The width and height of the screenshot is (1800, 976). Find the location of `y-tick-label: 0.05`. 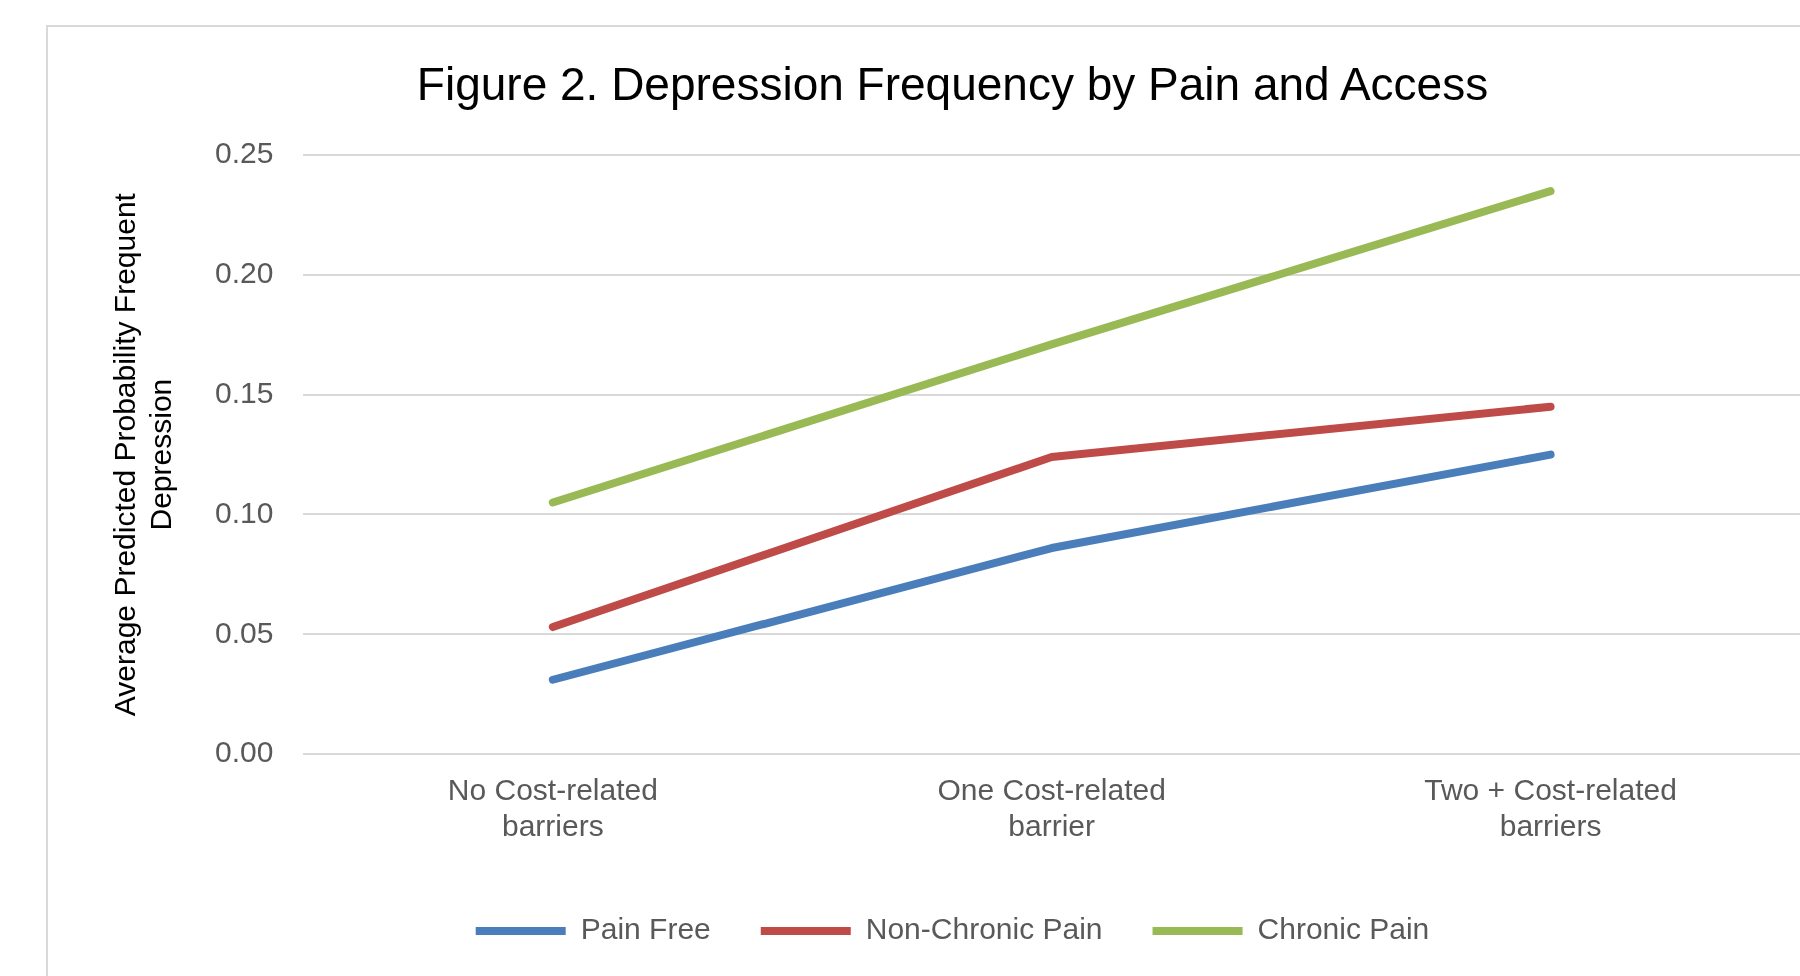

y-tick-label: 0.05 is located at coordinates (244, 632).